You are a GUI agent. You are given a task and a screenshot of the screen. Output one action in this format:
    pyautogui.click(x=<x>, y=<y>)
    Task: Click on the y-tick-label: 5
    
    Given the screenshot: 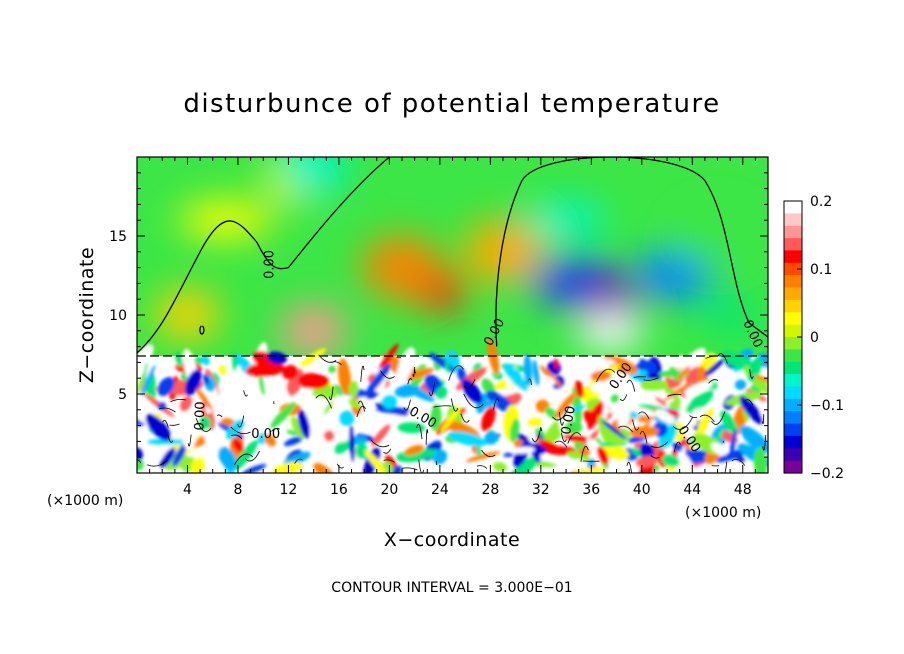 What is the action you would take?
    pyautogui.click(x=122, y=395)
    